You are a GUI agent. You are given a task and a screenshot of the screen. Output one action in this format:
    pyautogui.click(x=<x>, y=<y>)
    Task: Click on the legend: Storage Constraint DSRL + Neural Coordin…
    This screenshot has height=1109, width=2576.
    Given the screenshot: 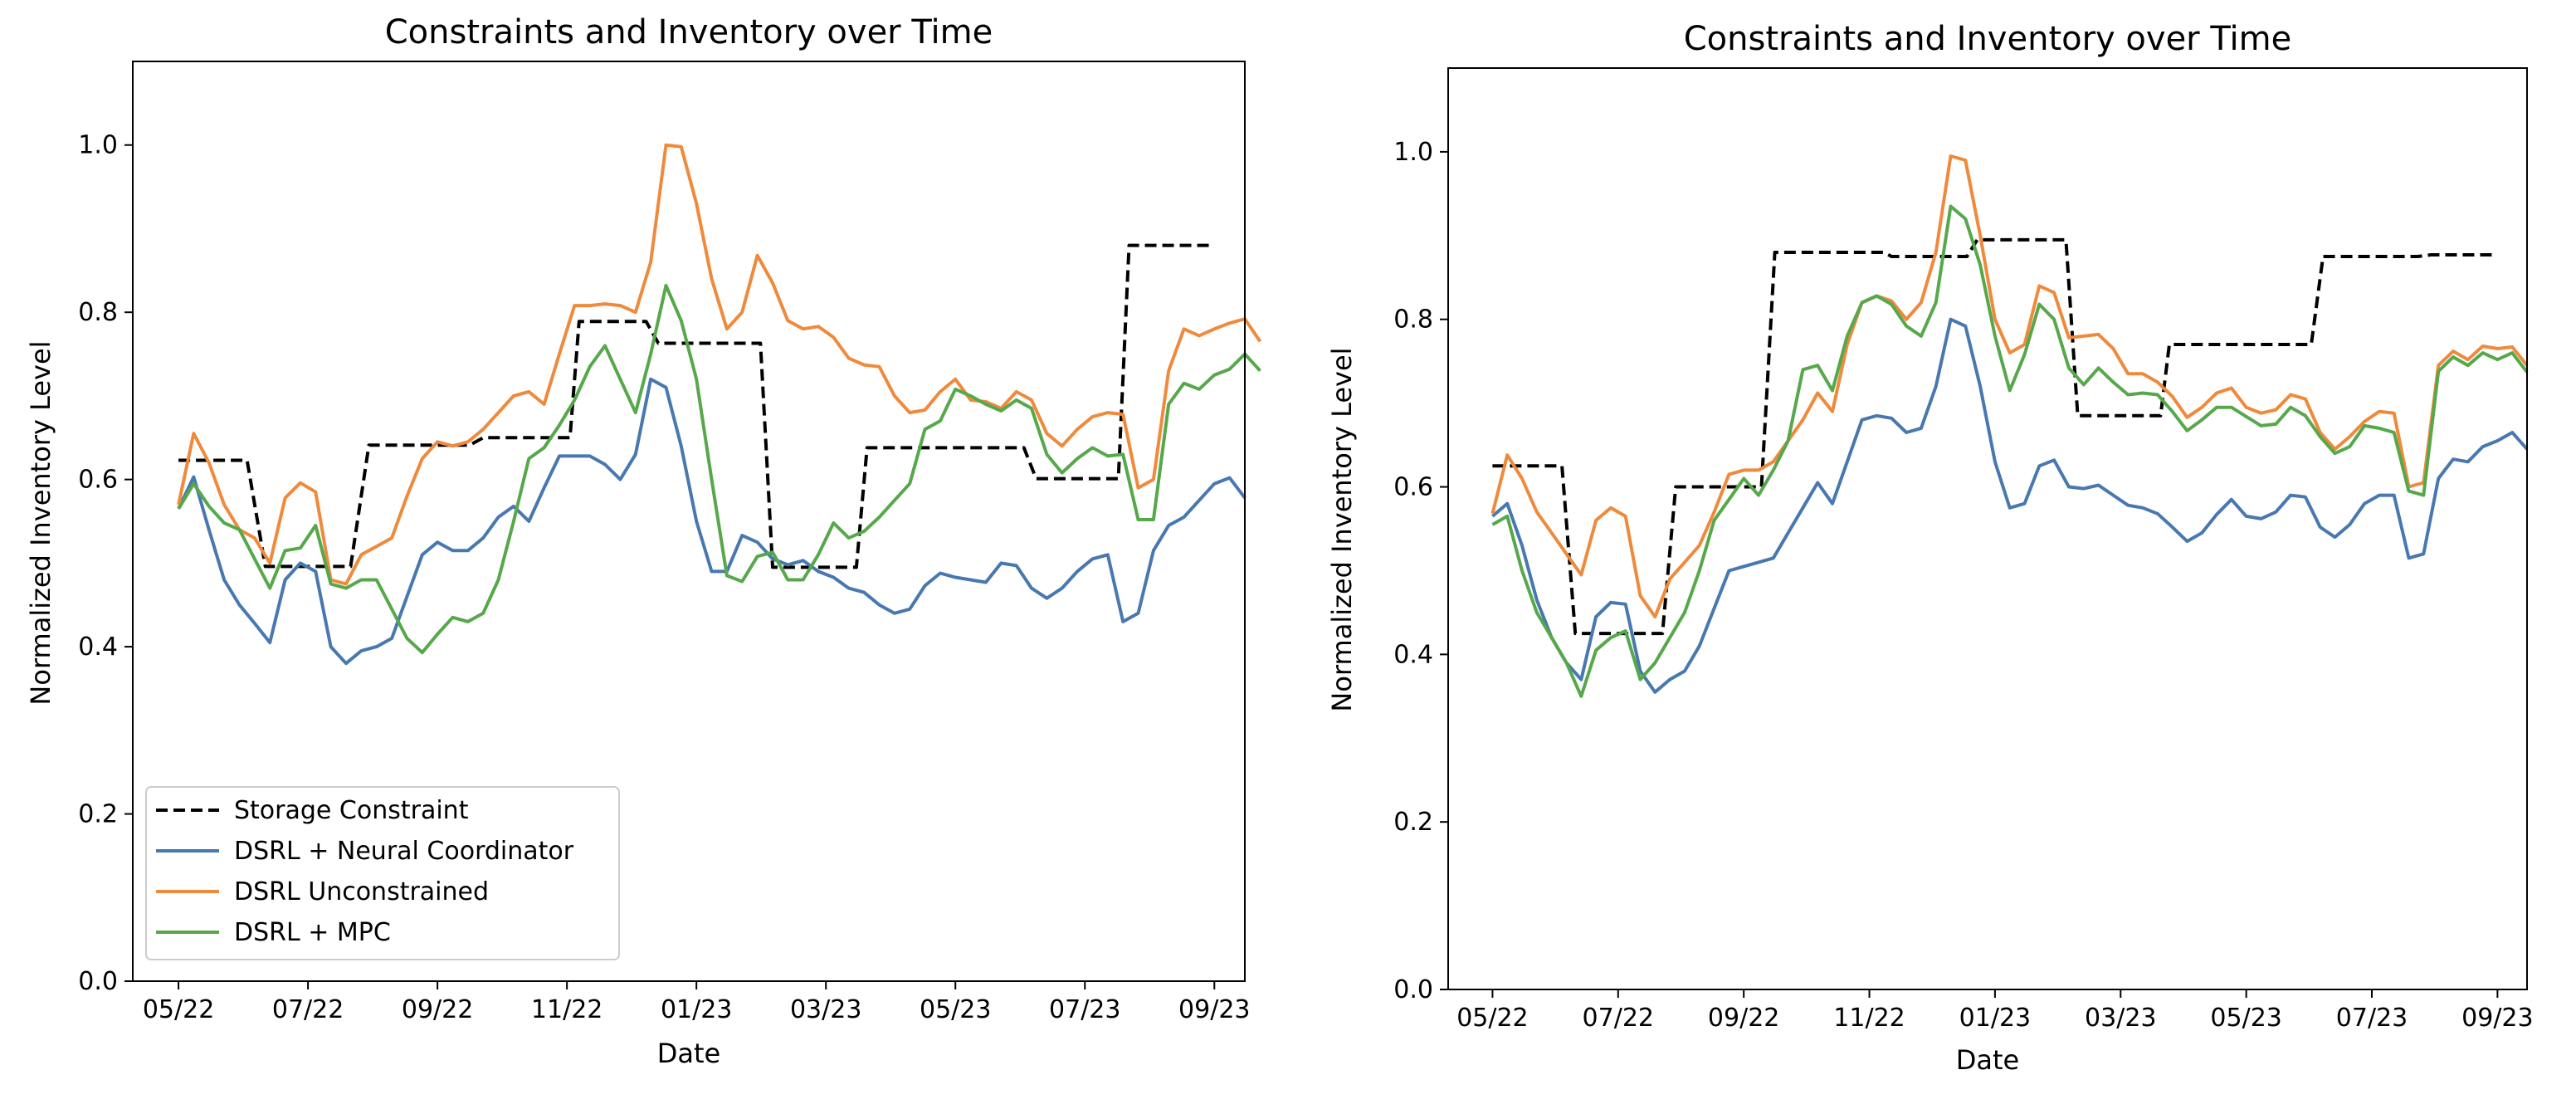 What is the action you would take?
    pyautogui.click(x=383, y=873)
    